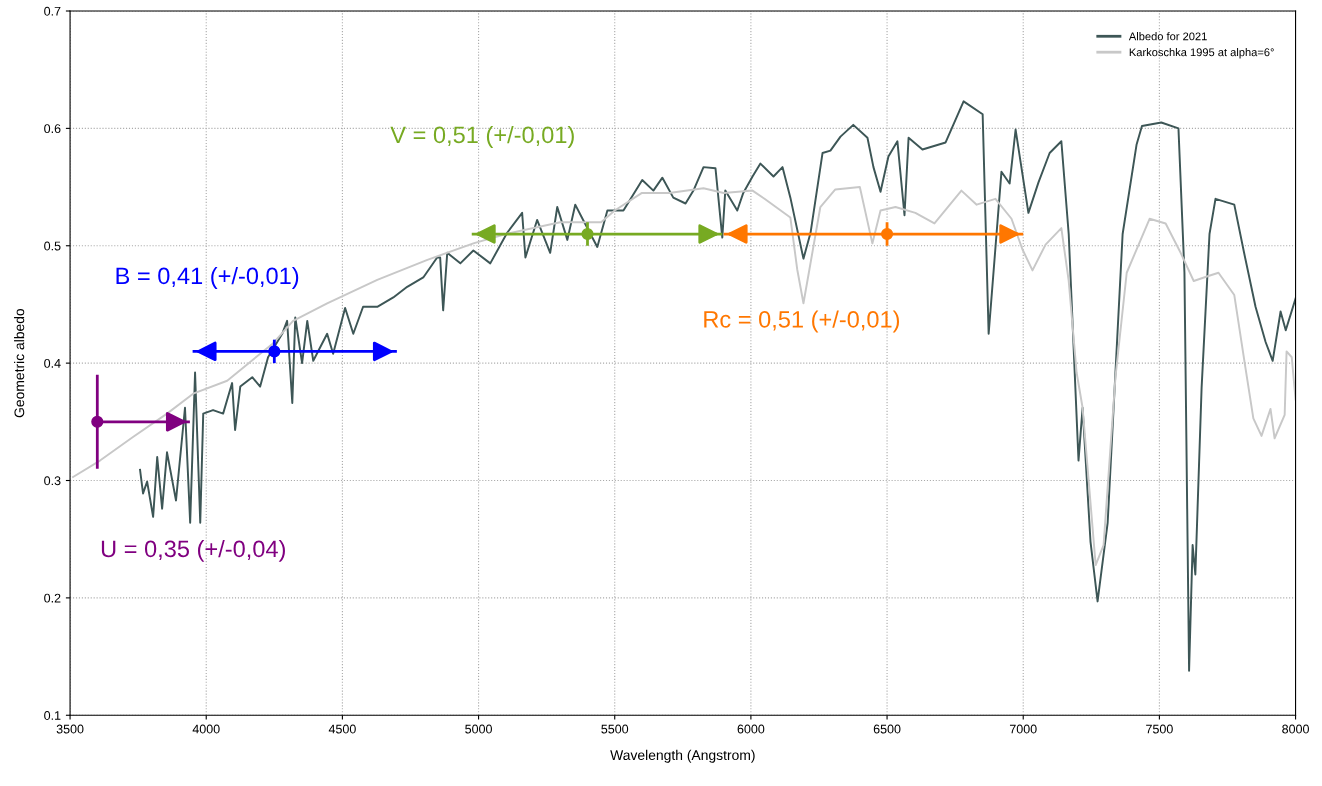  Describe the element at coordinates (342, 729) in the screenshot. I see `x-tick-label: 4500` at that location.